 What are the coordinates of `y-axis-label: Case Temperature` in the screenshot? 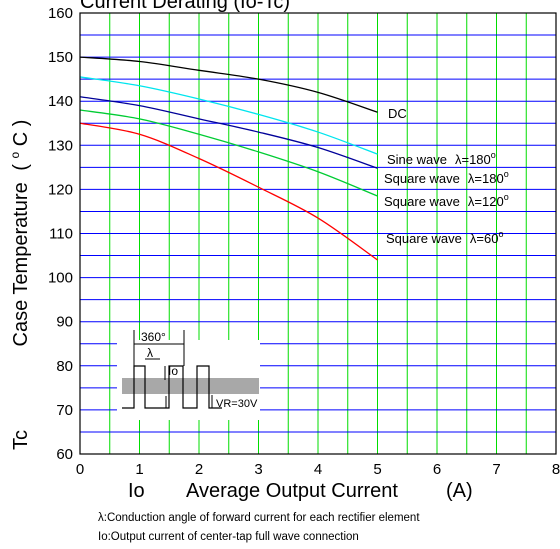 It's located at (21, 264).